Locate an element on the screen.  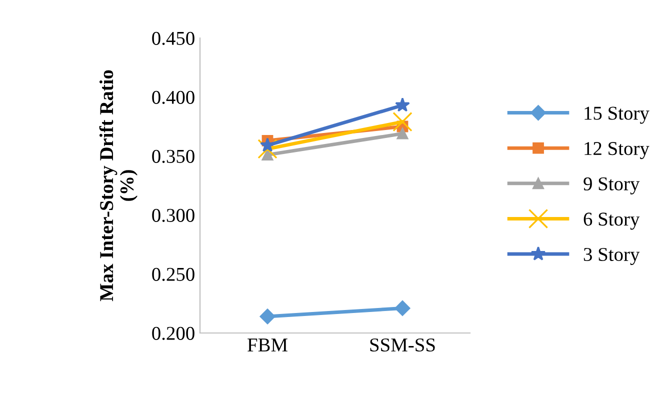
y-tick-label: 0.250 is located at coordinates (173, 275).